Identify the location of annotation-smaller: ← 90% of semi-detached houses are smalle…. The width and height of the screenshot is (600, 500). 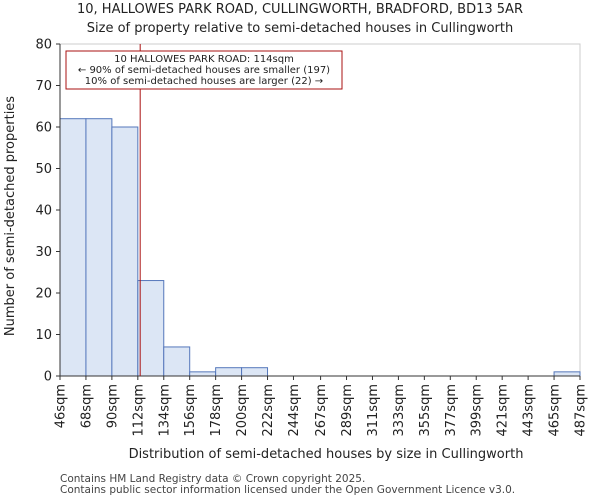
(204, 70).